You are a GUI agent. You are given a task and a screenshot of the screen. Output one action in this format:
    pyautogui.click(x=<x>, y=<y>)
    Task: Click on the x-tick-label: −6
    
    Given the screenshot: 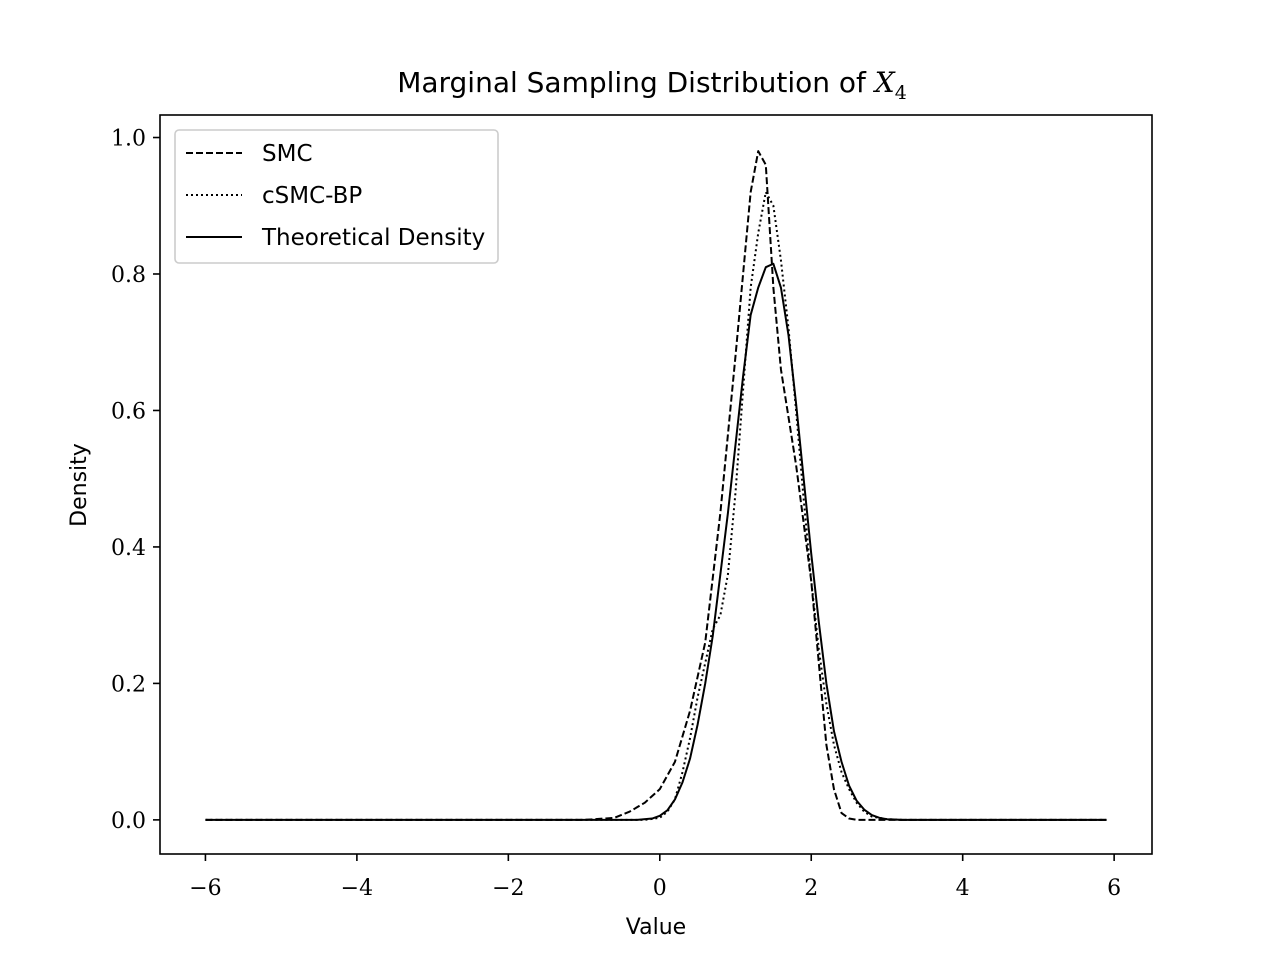 What is the action you would take?
    pyautogui.click(x=205, y=888)
    